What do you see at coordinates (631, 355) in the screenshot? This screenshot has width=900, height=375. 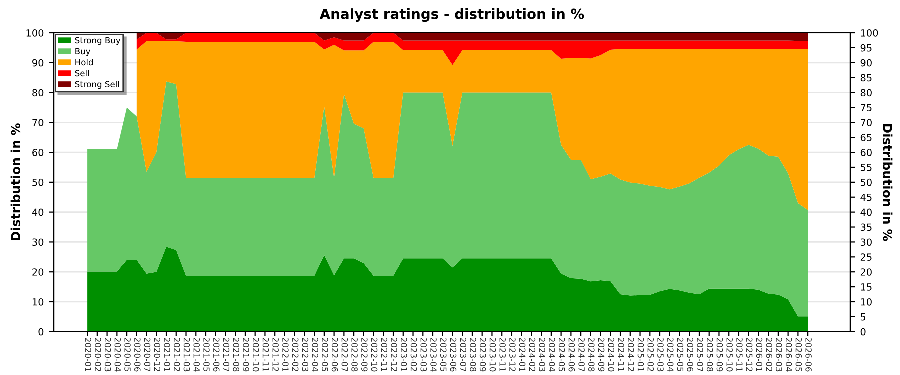 I see `x-tick-label: 2024-12` at bounding box center [631, 355].